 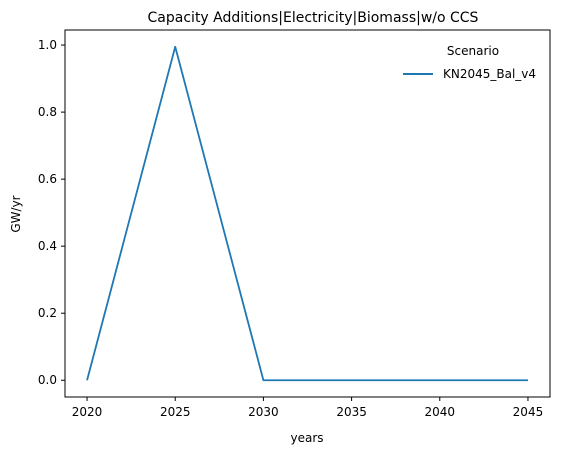 I want to click on y-tick-label: 0.6, so click(x=47, y=179).